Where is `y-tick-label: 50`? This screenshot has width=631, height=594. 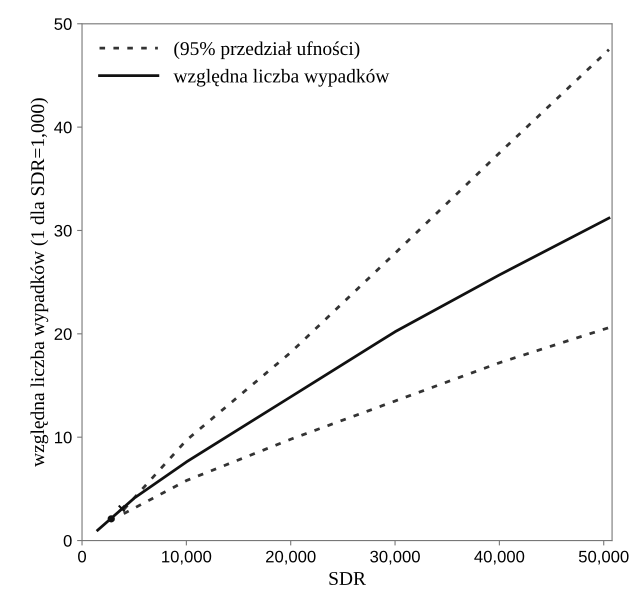
y-tick-label: 50 is located at coordinates (63, 24).